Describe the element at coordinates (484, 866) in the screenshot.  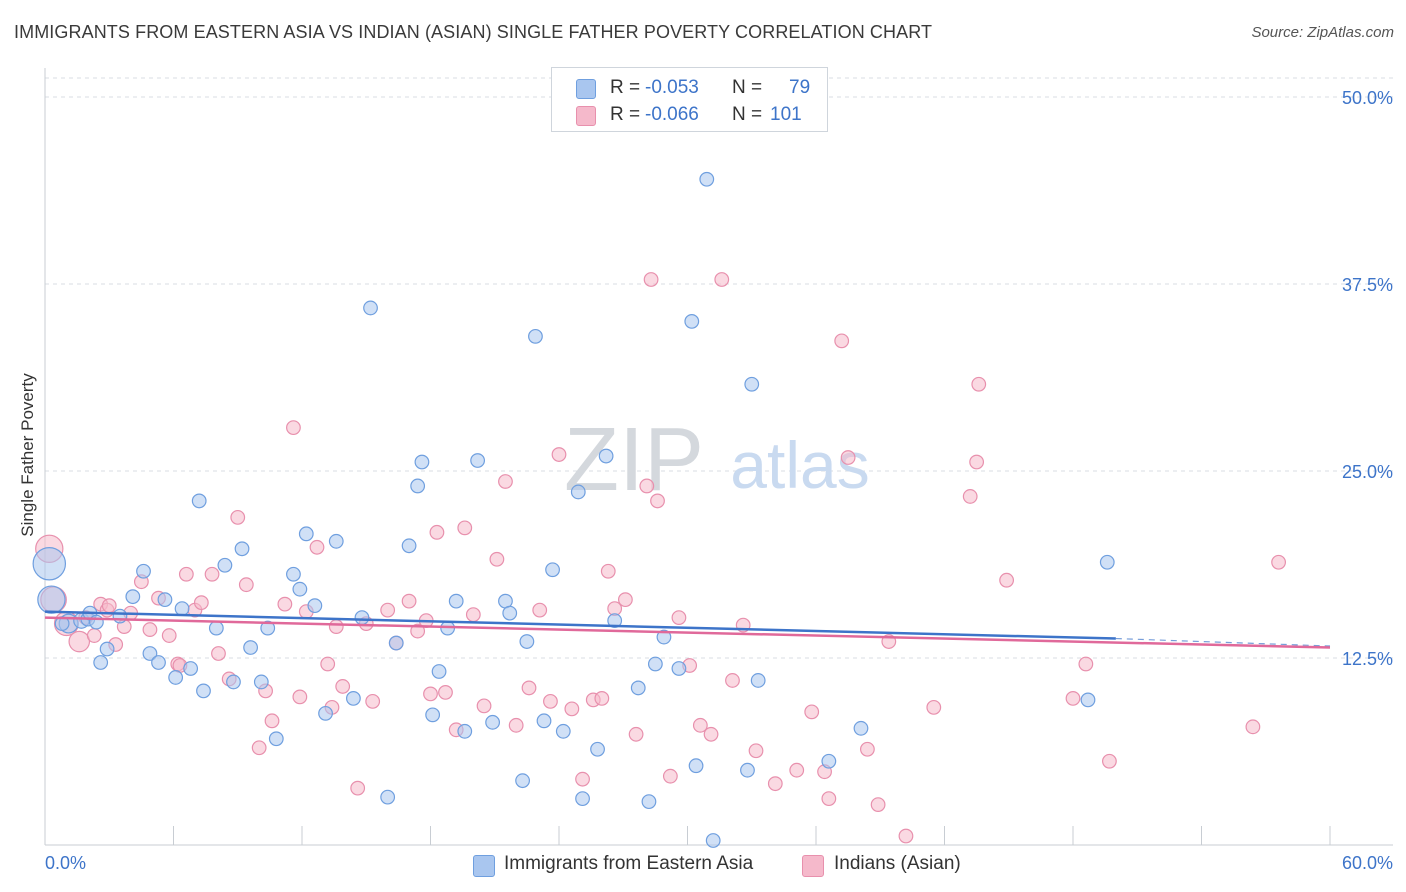
I see `legend-swatch-eastern-asia` at that location.